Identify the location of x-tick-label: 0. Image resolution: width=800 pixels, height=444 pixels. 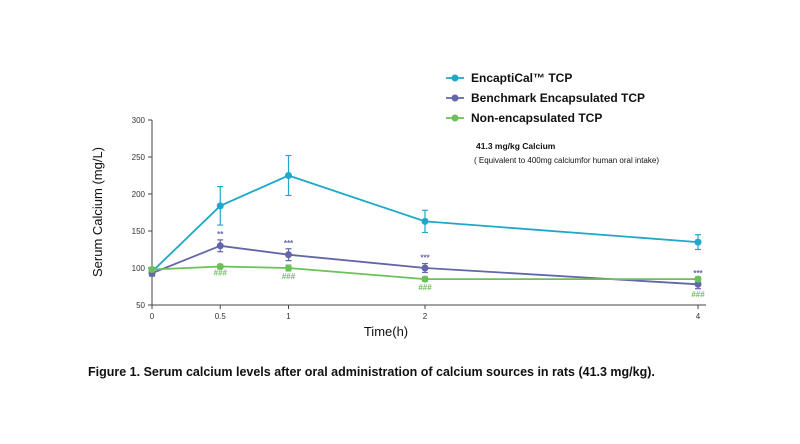
(152, 316).